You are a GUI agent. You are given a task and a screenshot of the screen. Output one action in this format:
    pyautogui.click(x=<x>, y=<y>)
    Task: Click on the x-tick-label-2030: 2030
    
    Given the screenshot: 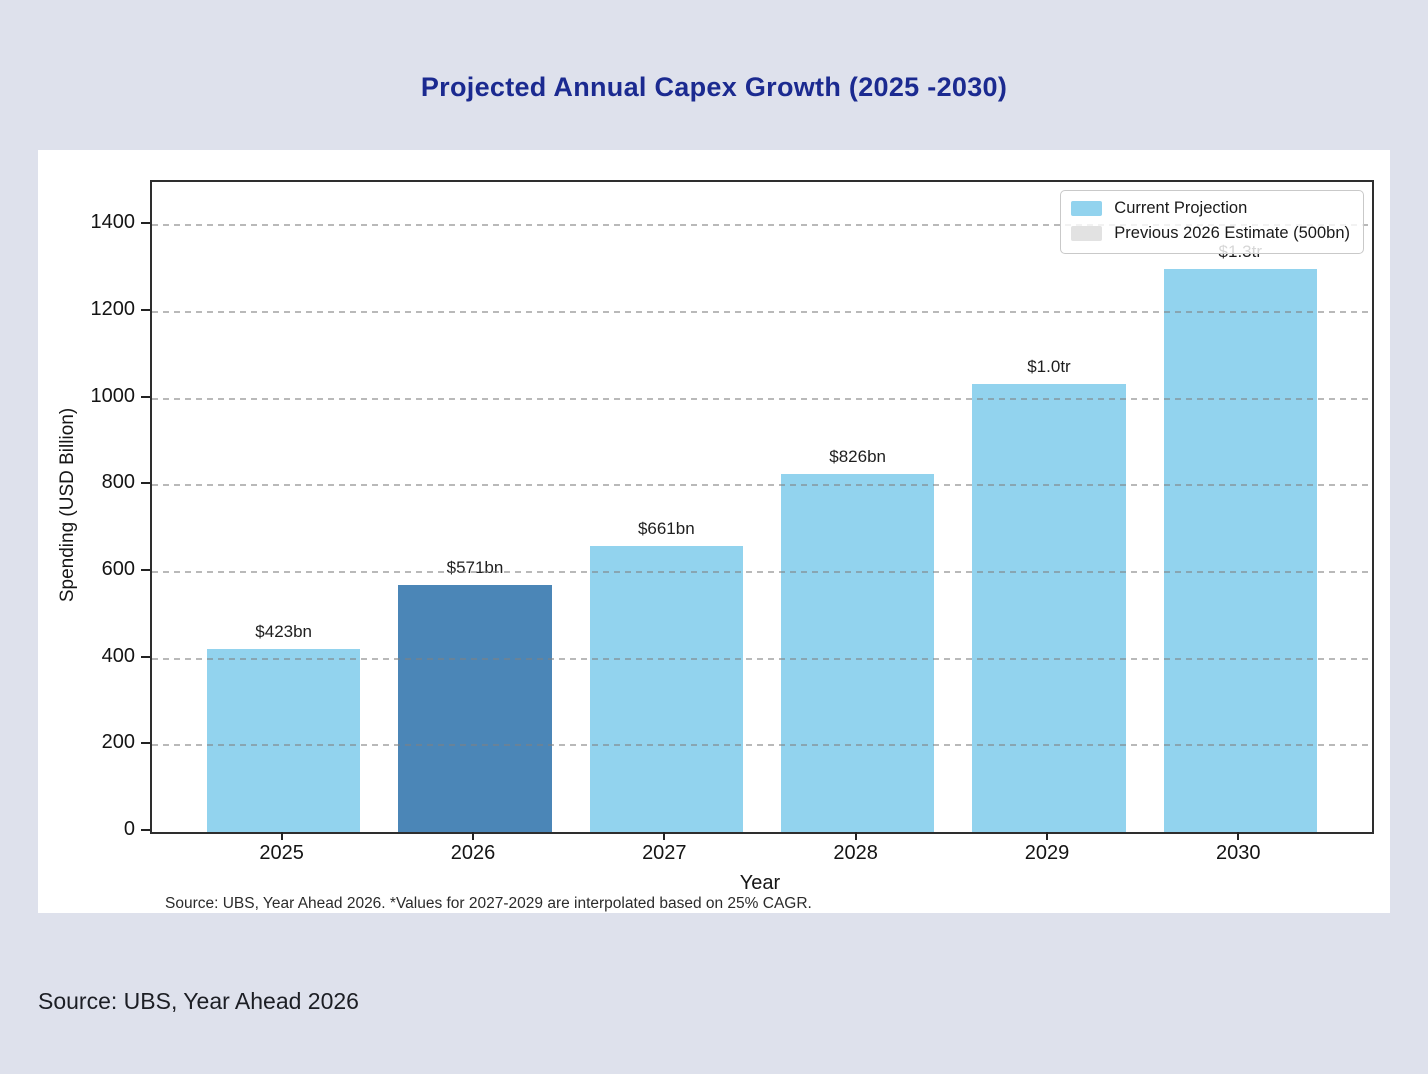 What is the action you would take?
    pyautogui.click(x=1238, y=853)
    